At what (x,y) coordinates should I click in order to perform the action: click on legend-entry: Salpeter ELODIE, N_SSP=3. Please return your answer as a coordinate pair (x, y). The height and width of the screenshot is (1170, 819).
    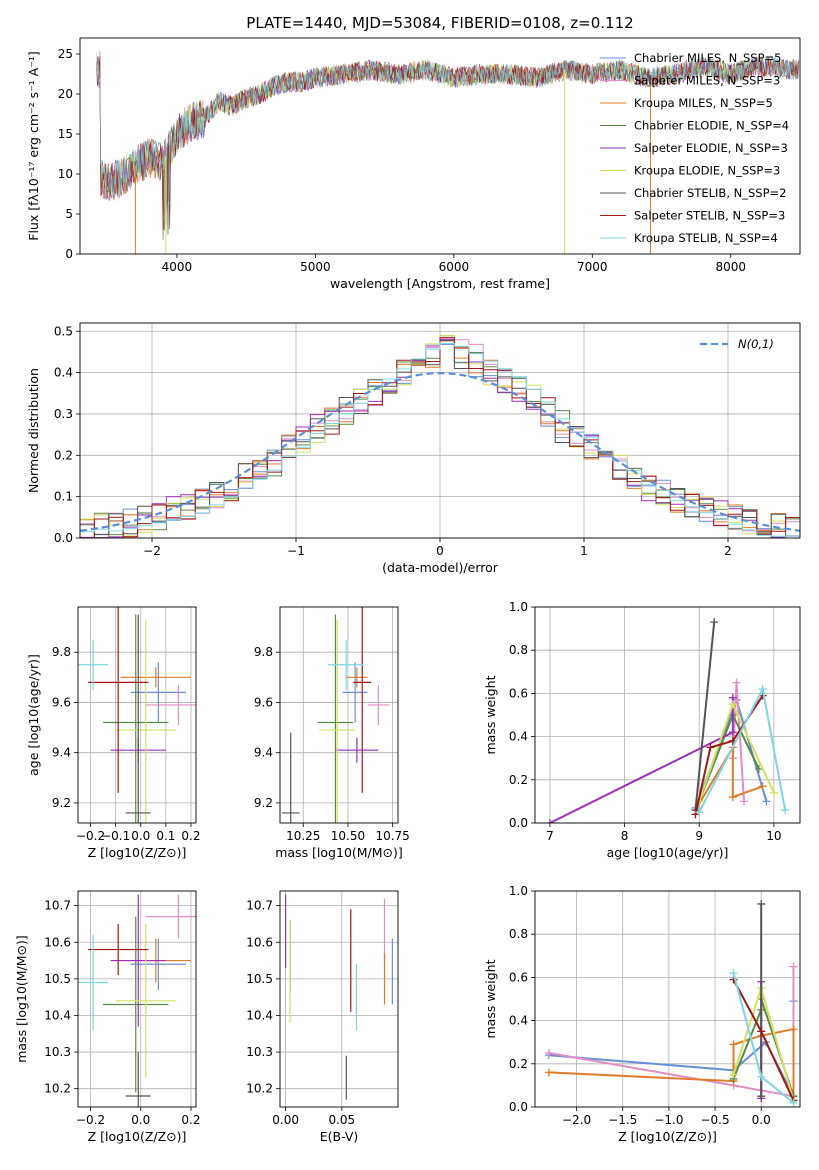
    Looking at the image, I should click on (711, 148).